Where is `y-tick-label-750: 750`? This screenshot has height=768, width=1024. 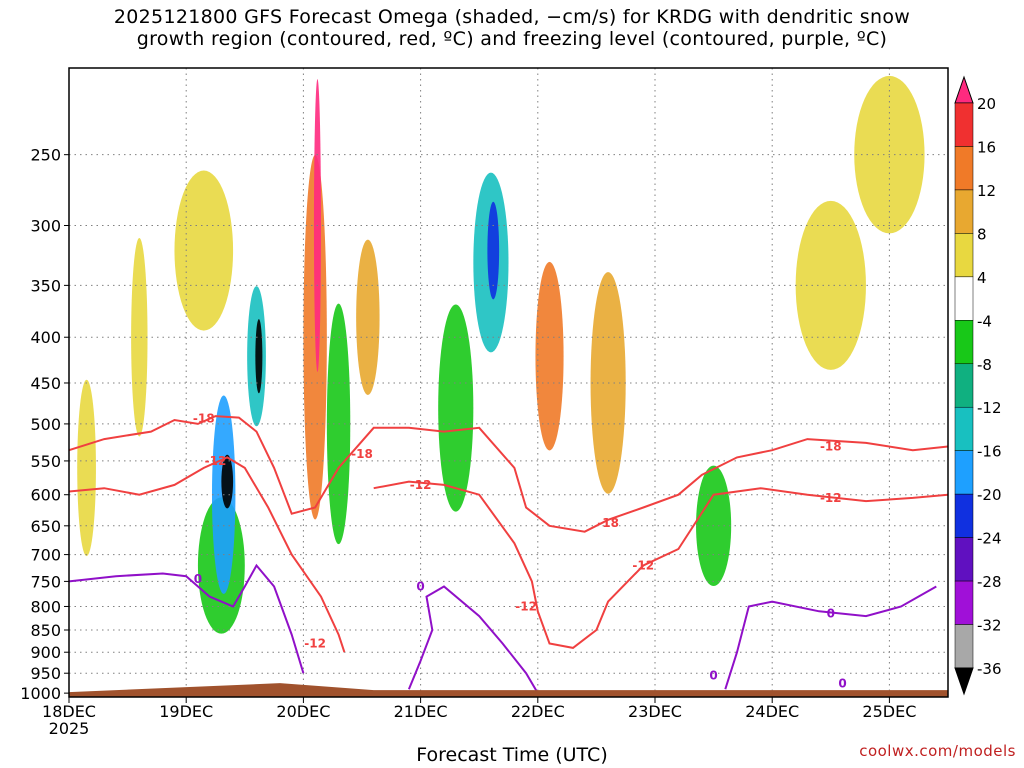
y-tick-label-750: 750 is located at coordinates (45, 581).